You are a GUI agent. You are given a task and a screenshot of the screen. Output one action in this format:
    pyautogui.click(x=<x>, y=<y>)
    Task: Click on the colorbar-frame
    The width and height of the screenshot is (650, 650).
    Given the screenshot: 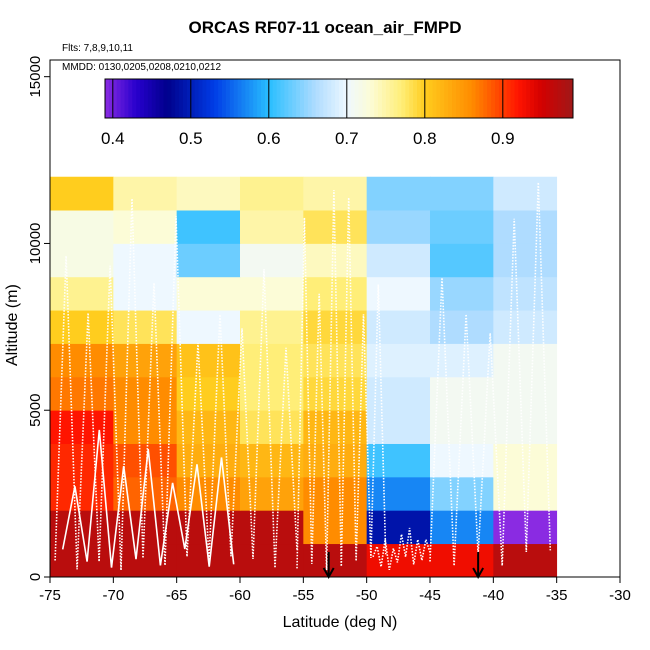 What is the action you would take?
    pyautogui.click(x=339, y=98)
    